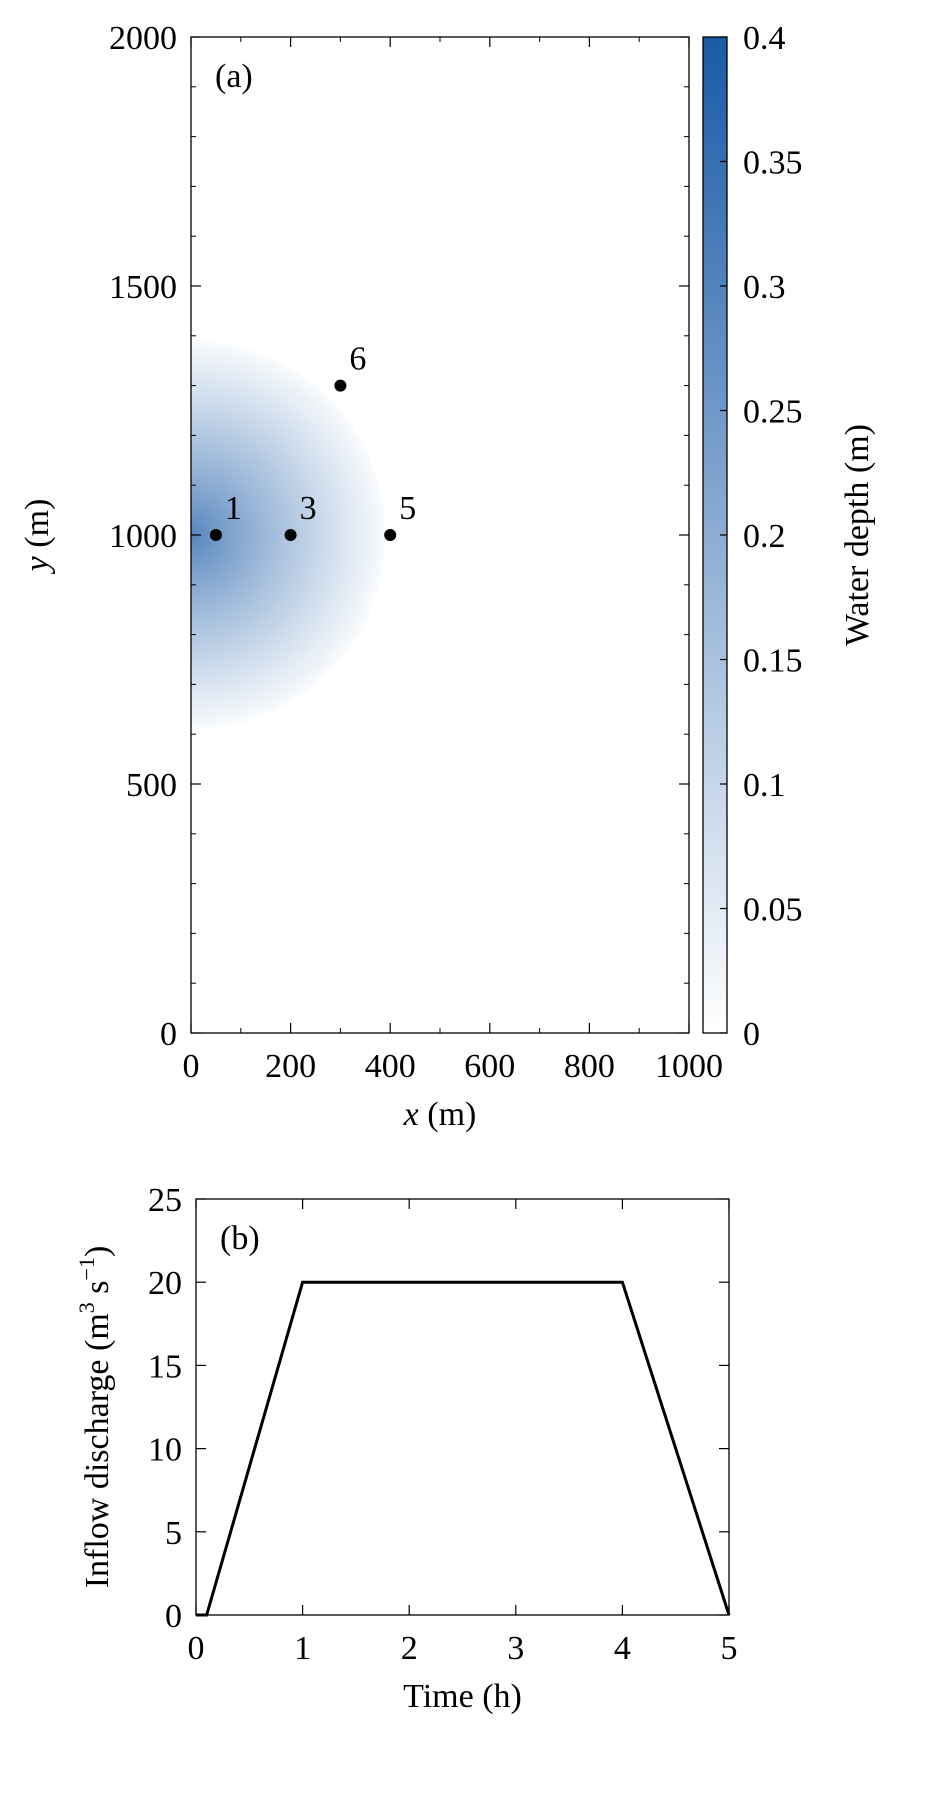 This screenshot has height=1813, width=927. I want to click on panel-b-x-axis-title: Time (h), so click(462, 1696).